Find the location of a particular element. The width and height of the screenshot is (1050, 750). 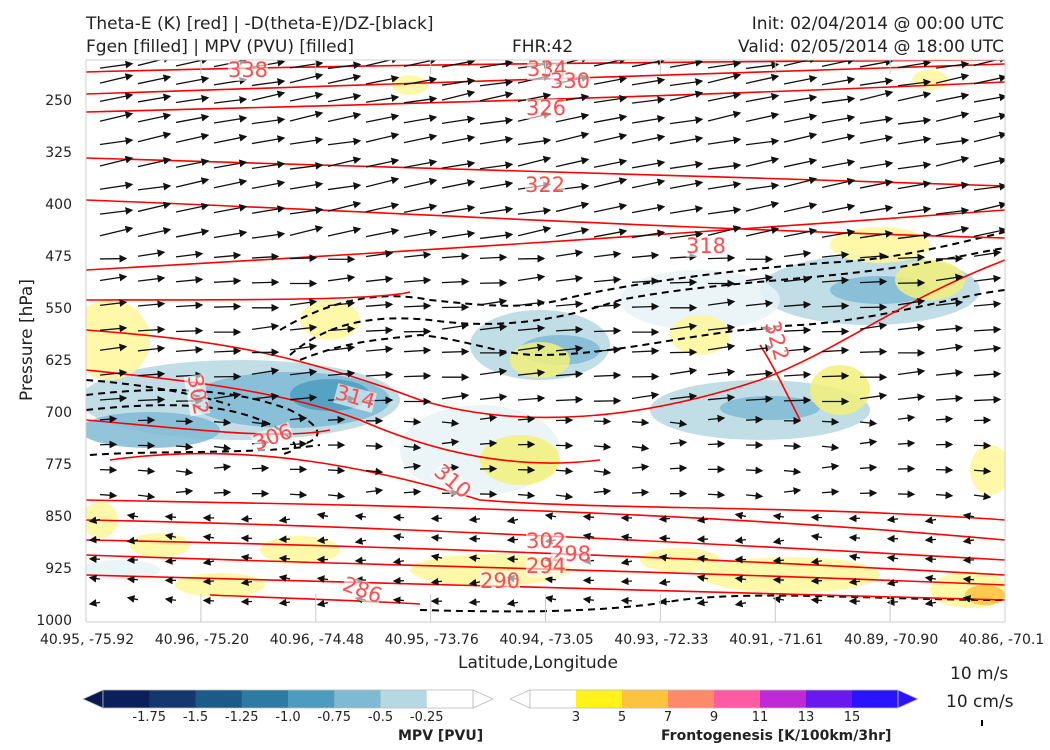

colorbar-tick-label: -1.0 is located at coordinates (288, 717).